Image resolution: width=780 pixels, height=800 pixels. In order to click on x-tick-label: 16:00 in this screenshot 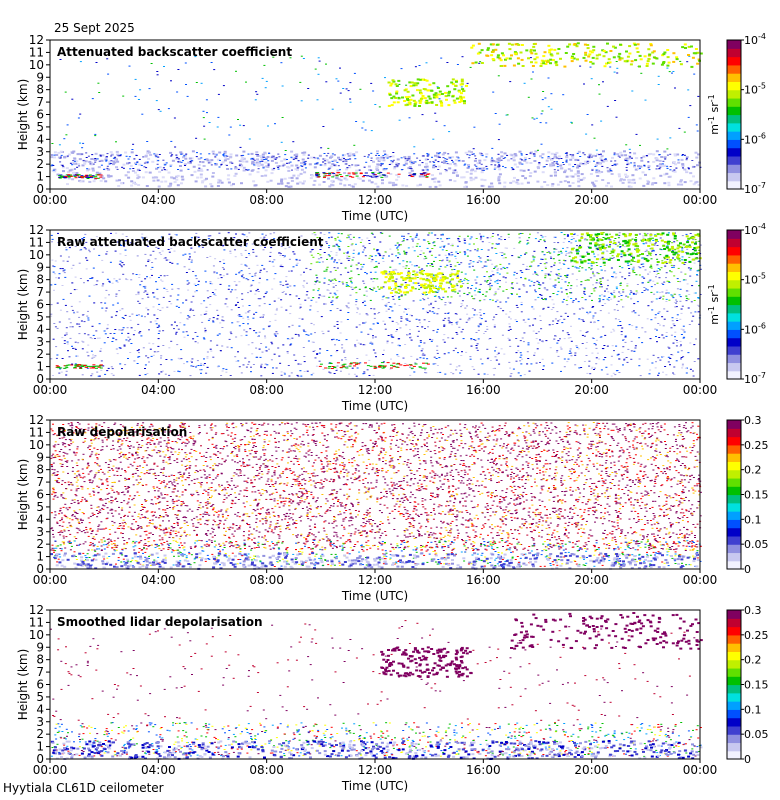, I will do `click(483, 200)`.